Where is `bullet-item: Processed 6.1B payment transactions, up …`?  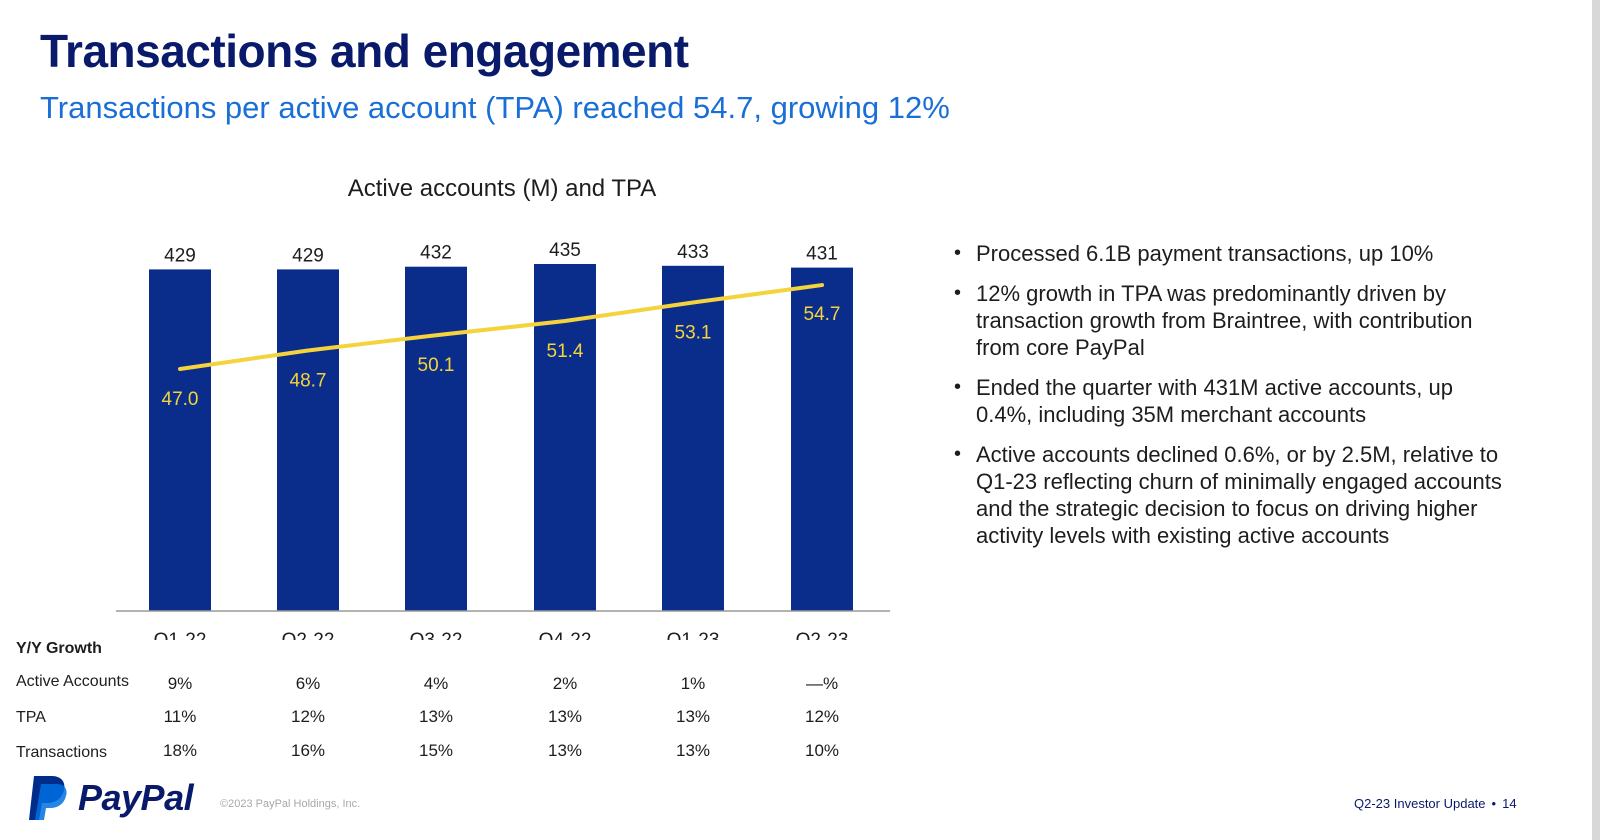 bullet-item: Processed 6.1B payment transactions, up … is located at coordinates (1232, 253).